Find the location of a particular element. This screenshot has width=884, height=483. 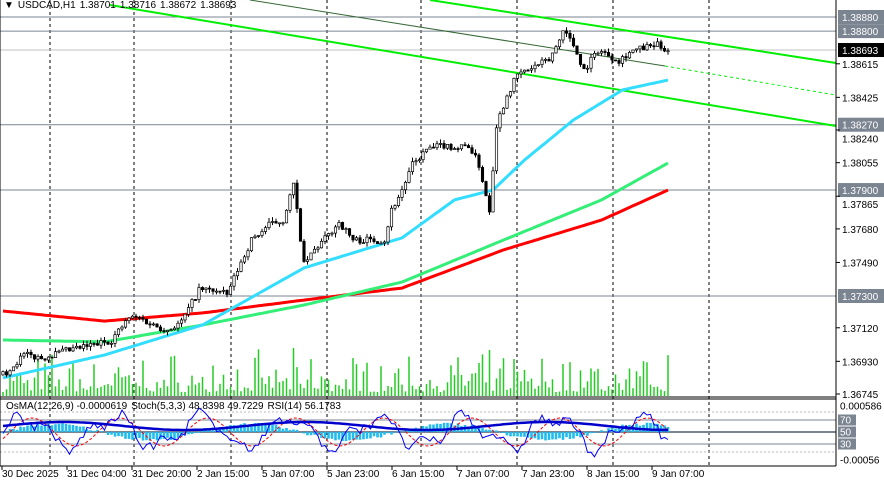

price-tick-label: 1.38240 is located at coordinates (860, 140).